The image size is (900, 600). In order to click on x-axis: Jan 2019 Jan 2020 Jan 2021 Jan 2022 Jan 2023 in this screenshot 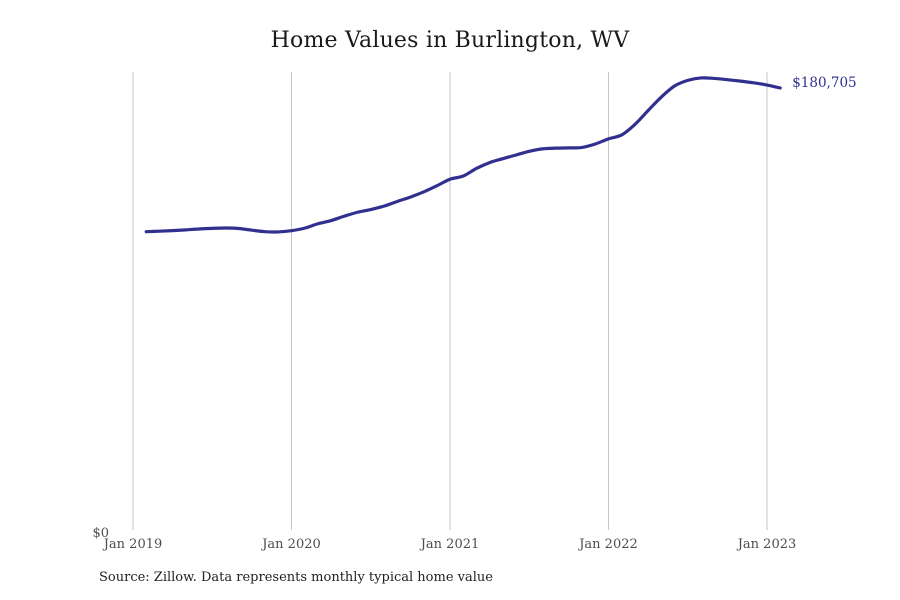, I will do `click(450, 547)`.